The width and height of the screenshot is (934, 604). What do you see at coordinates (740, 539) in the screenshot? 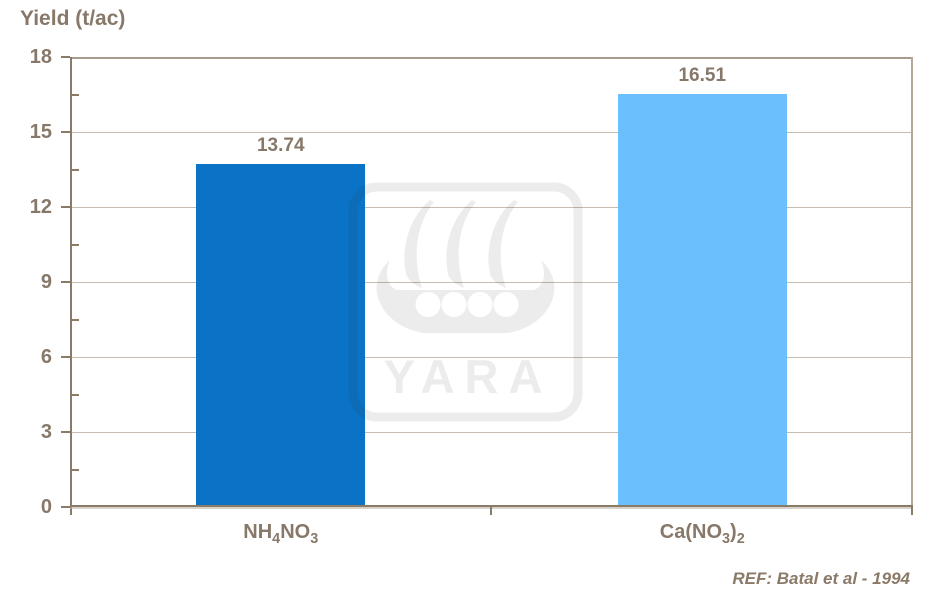
I see `category-label-subscript: 2` at bounding box center [740, 539].